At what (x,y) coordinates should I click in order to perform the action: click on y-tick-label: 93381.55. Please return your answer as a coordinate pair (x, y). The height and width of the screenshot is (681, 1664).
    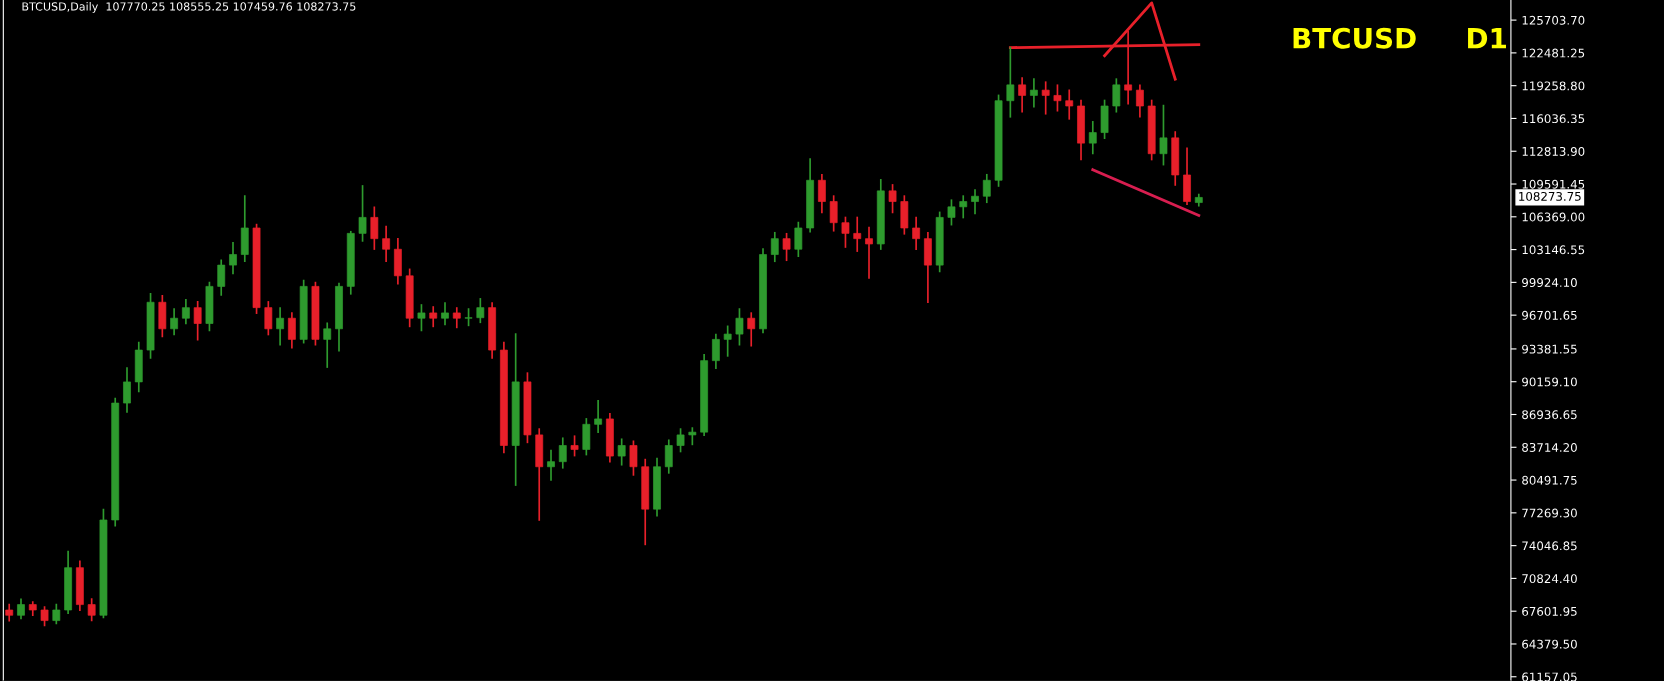
    Looking at the image, I should click on (1549, 349).